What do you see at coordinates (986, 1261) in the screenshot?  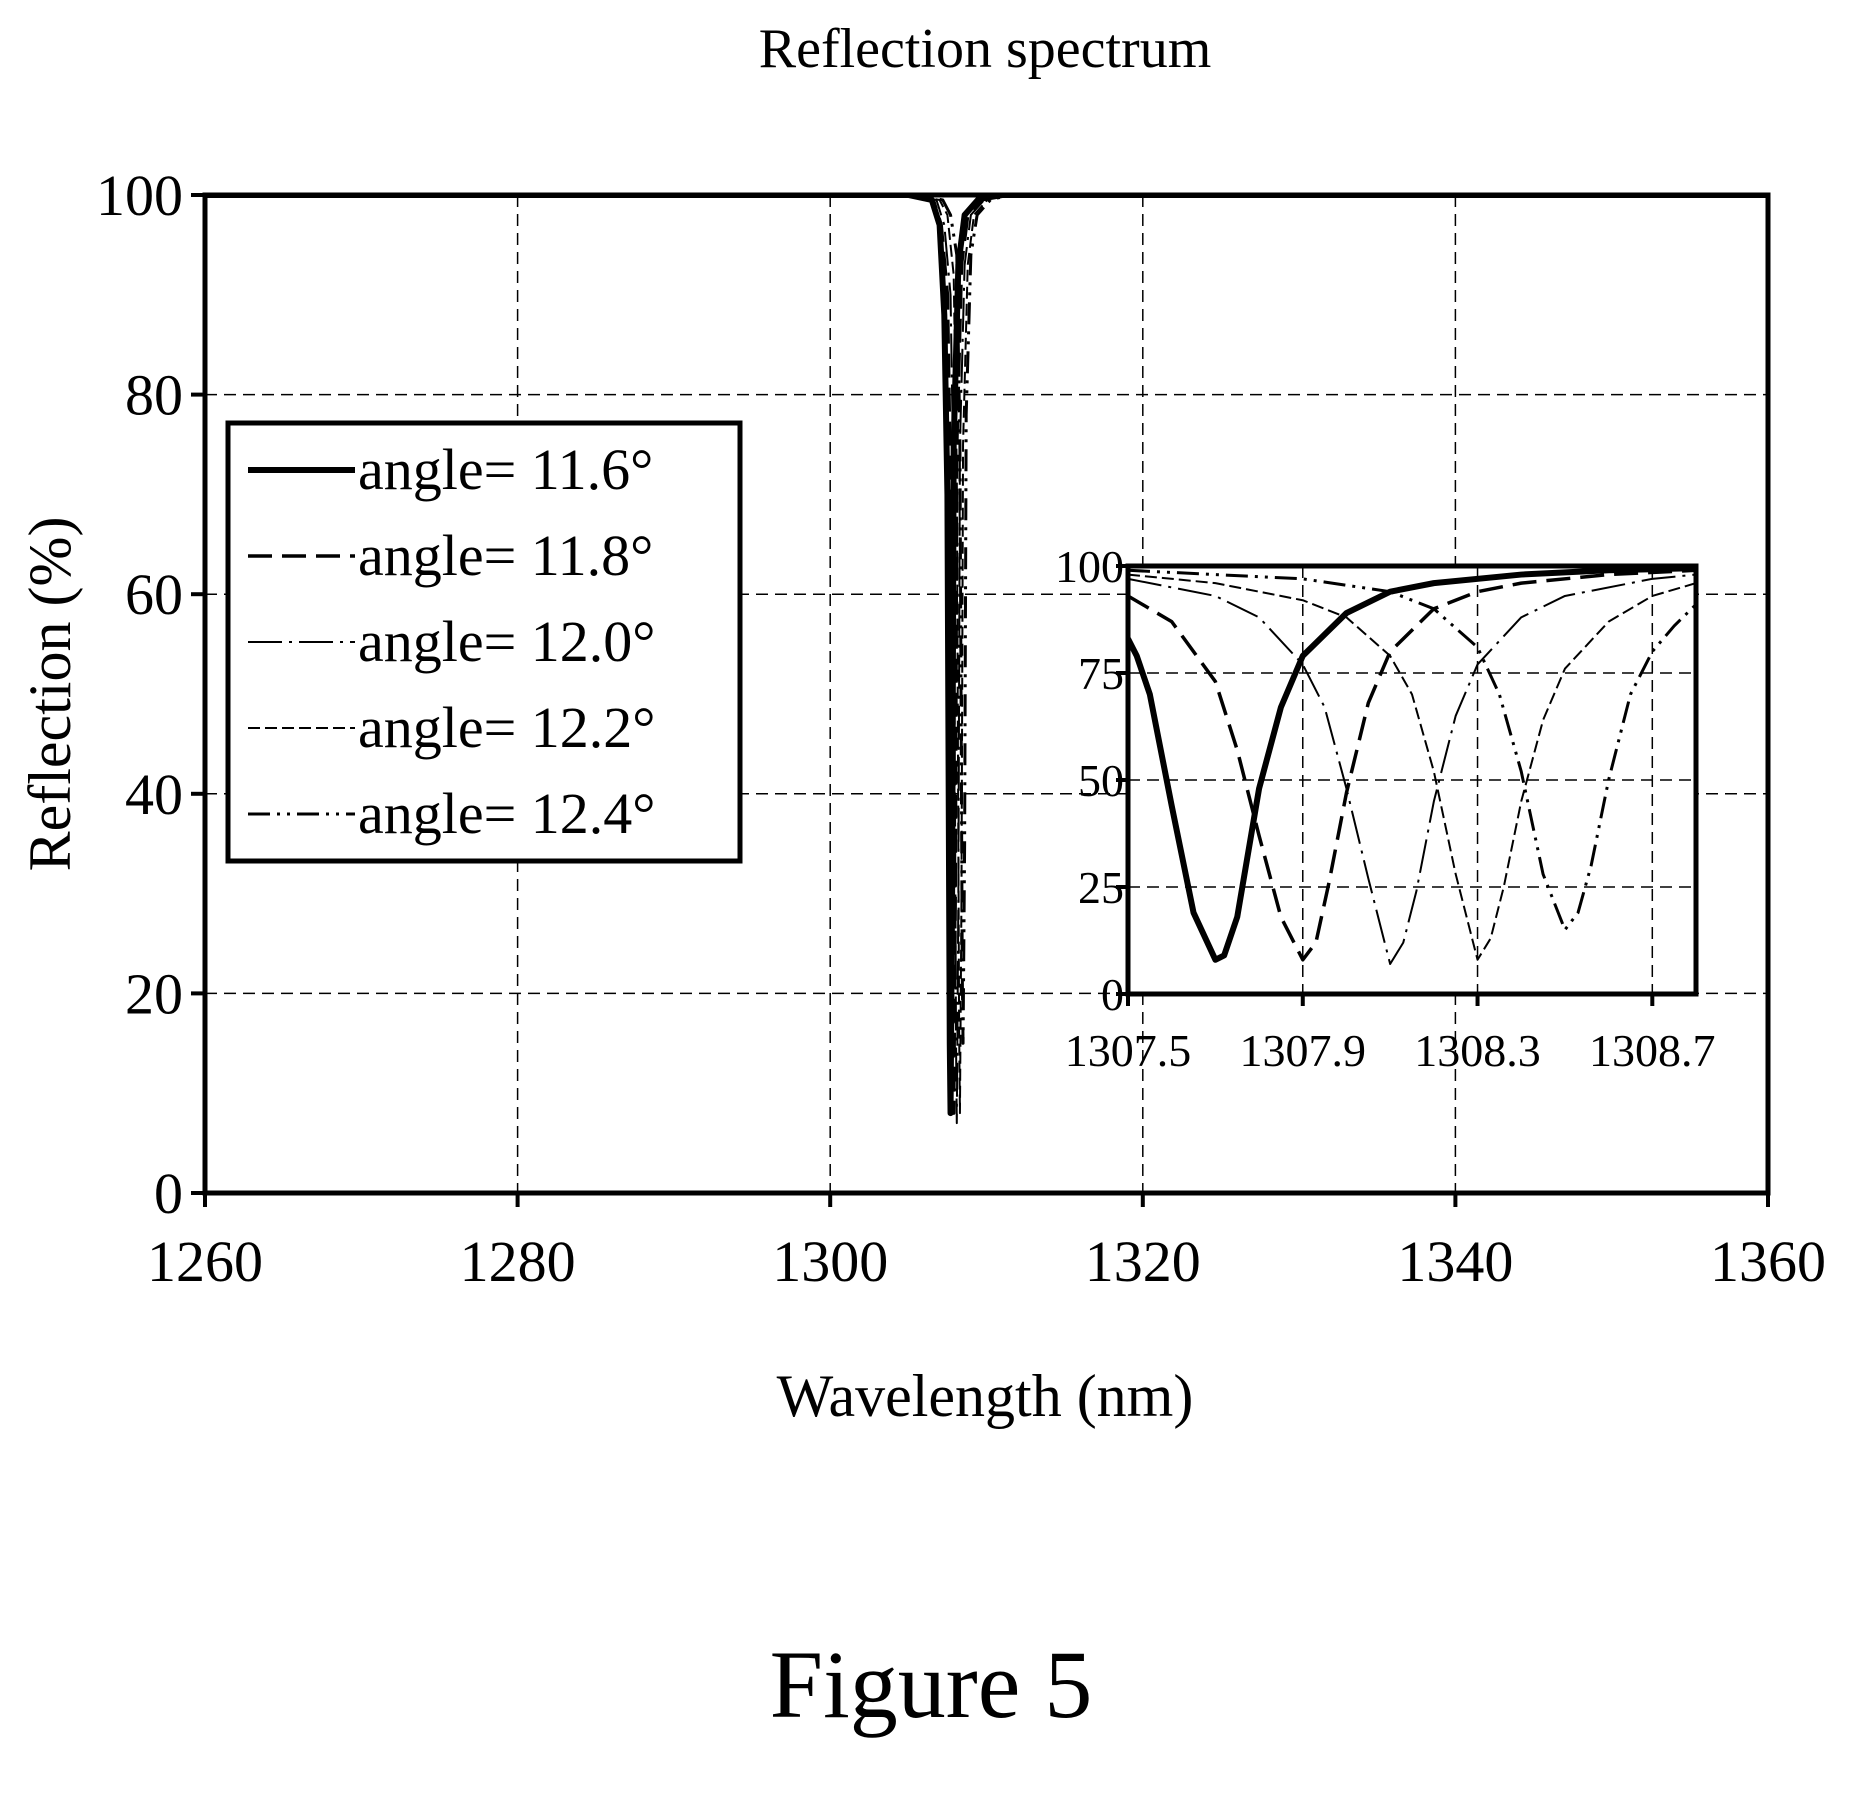 I see `main-x-tick-labels: 1260 1280 1300 1320 1340 1360` at bounding box center [986, 1261].